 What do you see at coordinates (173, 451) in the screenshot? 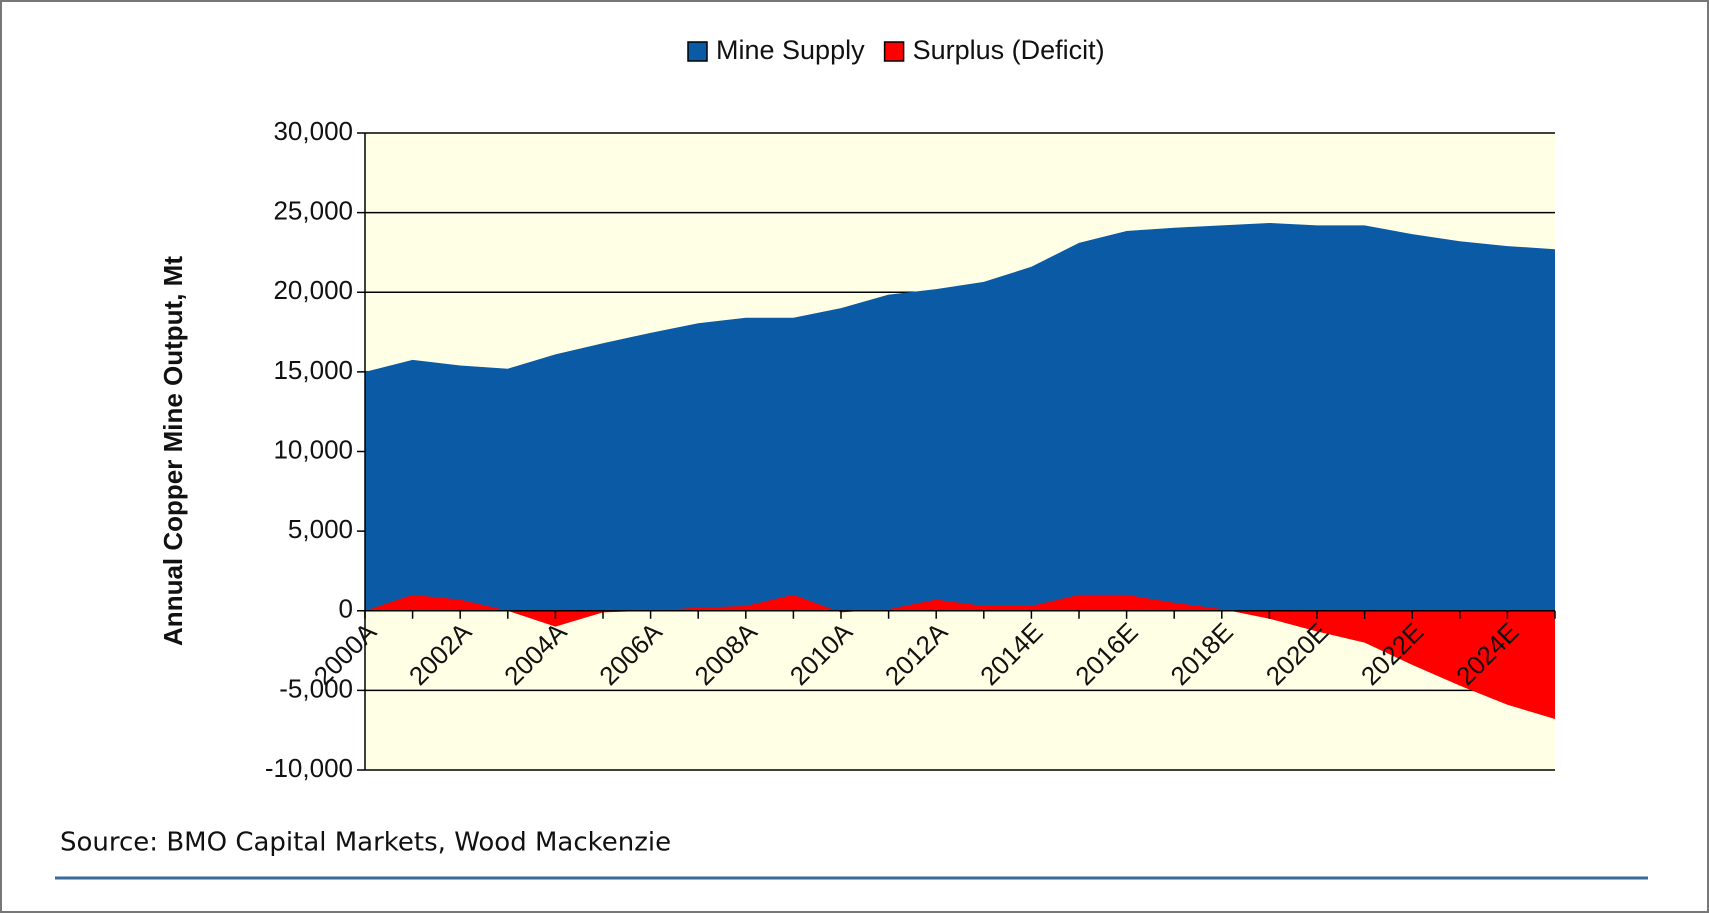
I see `y-axis-label: Annual Copper Mine Output, Mt` at bounding box center [173, 451].